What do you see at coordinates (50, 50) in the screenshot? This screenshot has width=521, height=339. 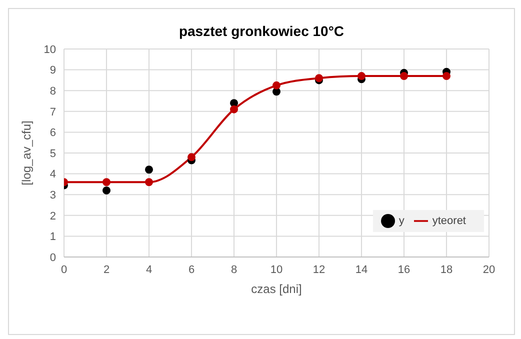 I see `y-tick-label: 10` at bounding box center [50, 50].